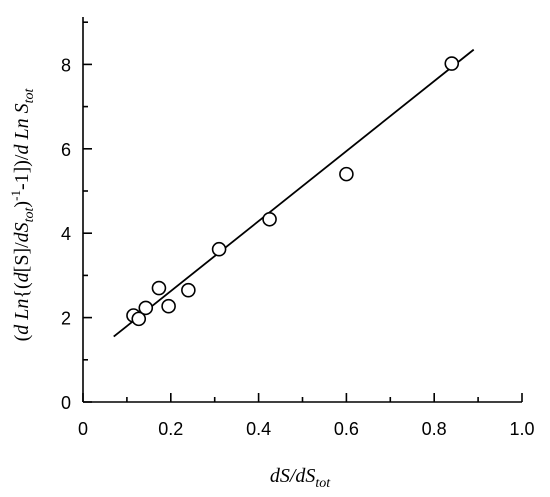 This screenshot has height=497, width=550. What do you see at coordinates (258, 429) in the screenshot?
I see `x-tick-label: 0.4` at bounding box center [258, 429].